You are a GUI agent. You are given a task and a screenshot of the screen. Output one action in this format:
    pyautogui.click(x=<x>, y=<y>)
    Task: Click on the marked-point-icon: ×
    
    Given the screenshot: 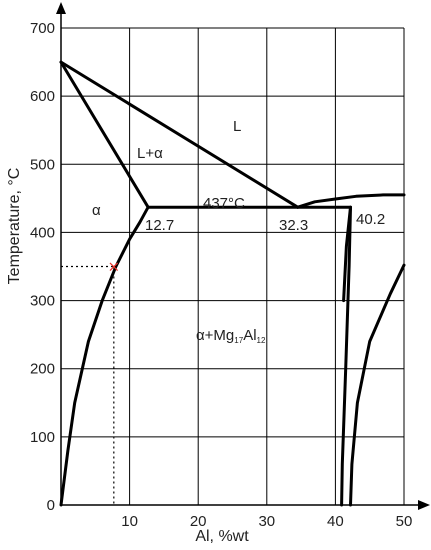 What is the action you would take?
    pyautogui.click(x=114, y=267)
    